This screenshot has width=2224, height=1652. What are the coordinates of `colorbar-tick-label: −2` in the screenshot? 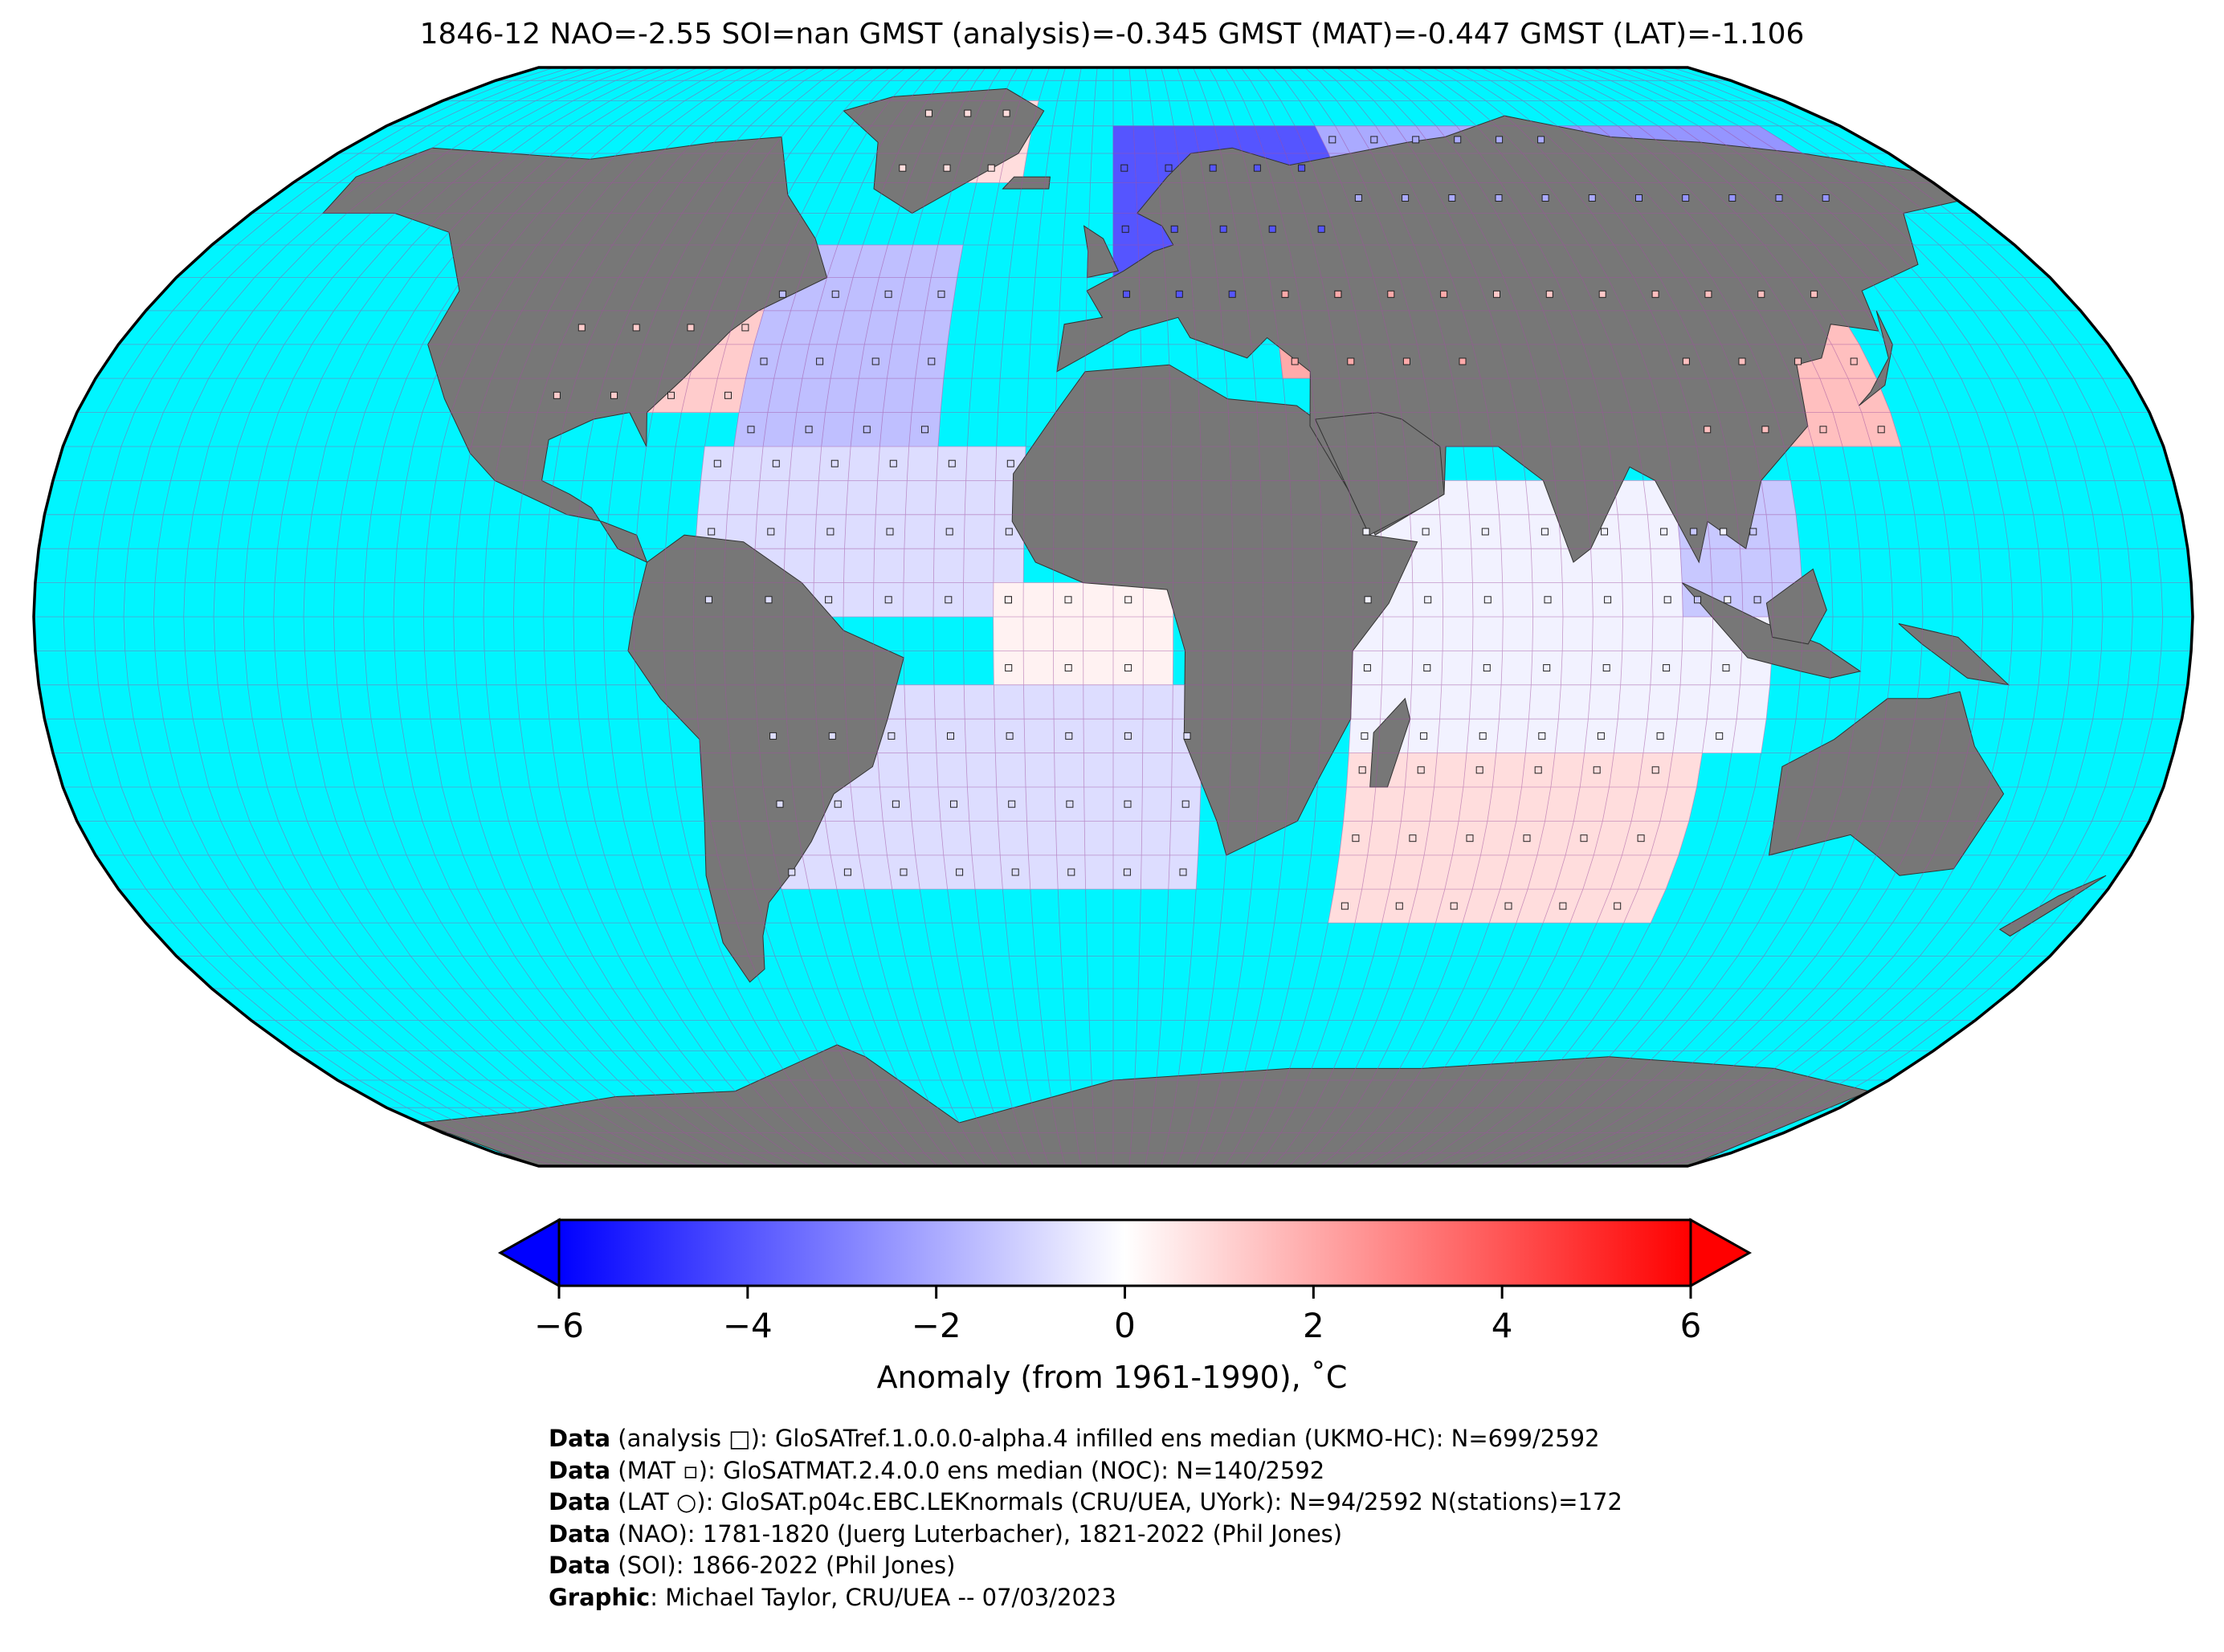 It's located at (937, 1325).